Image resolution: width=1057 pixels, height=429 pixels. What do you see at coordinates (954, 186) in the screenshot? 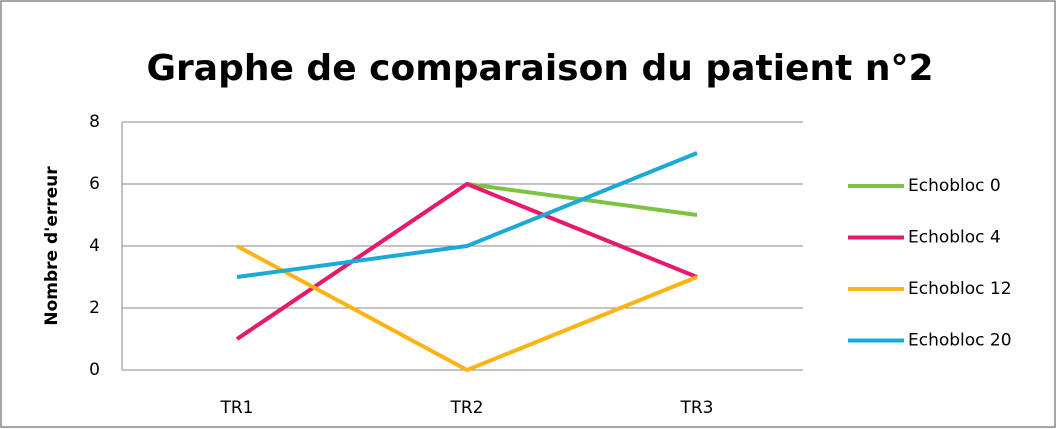
I see `legend-label: Echobloc 0` at bounding box center [954, 186].